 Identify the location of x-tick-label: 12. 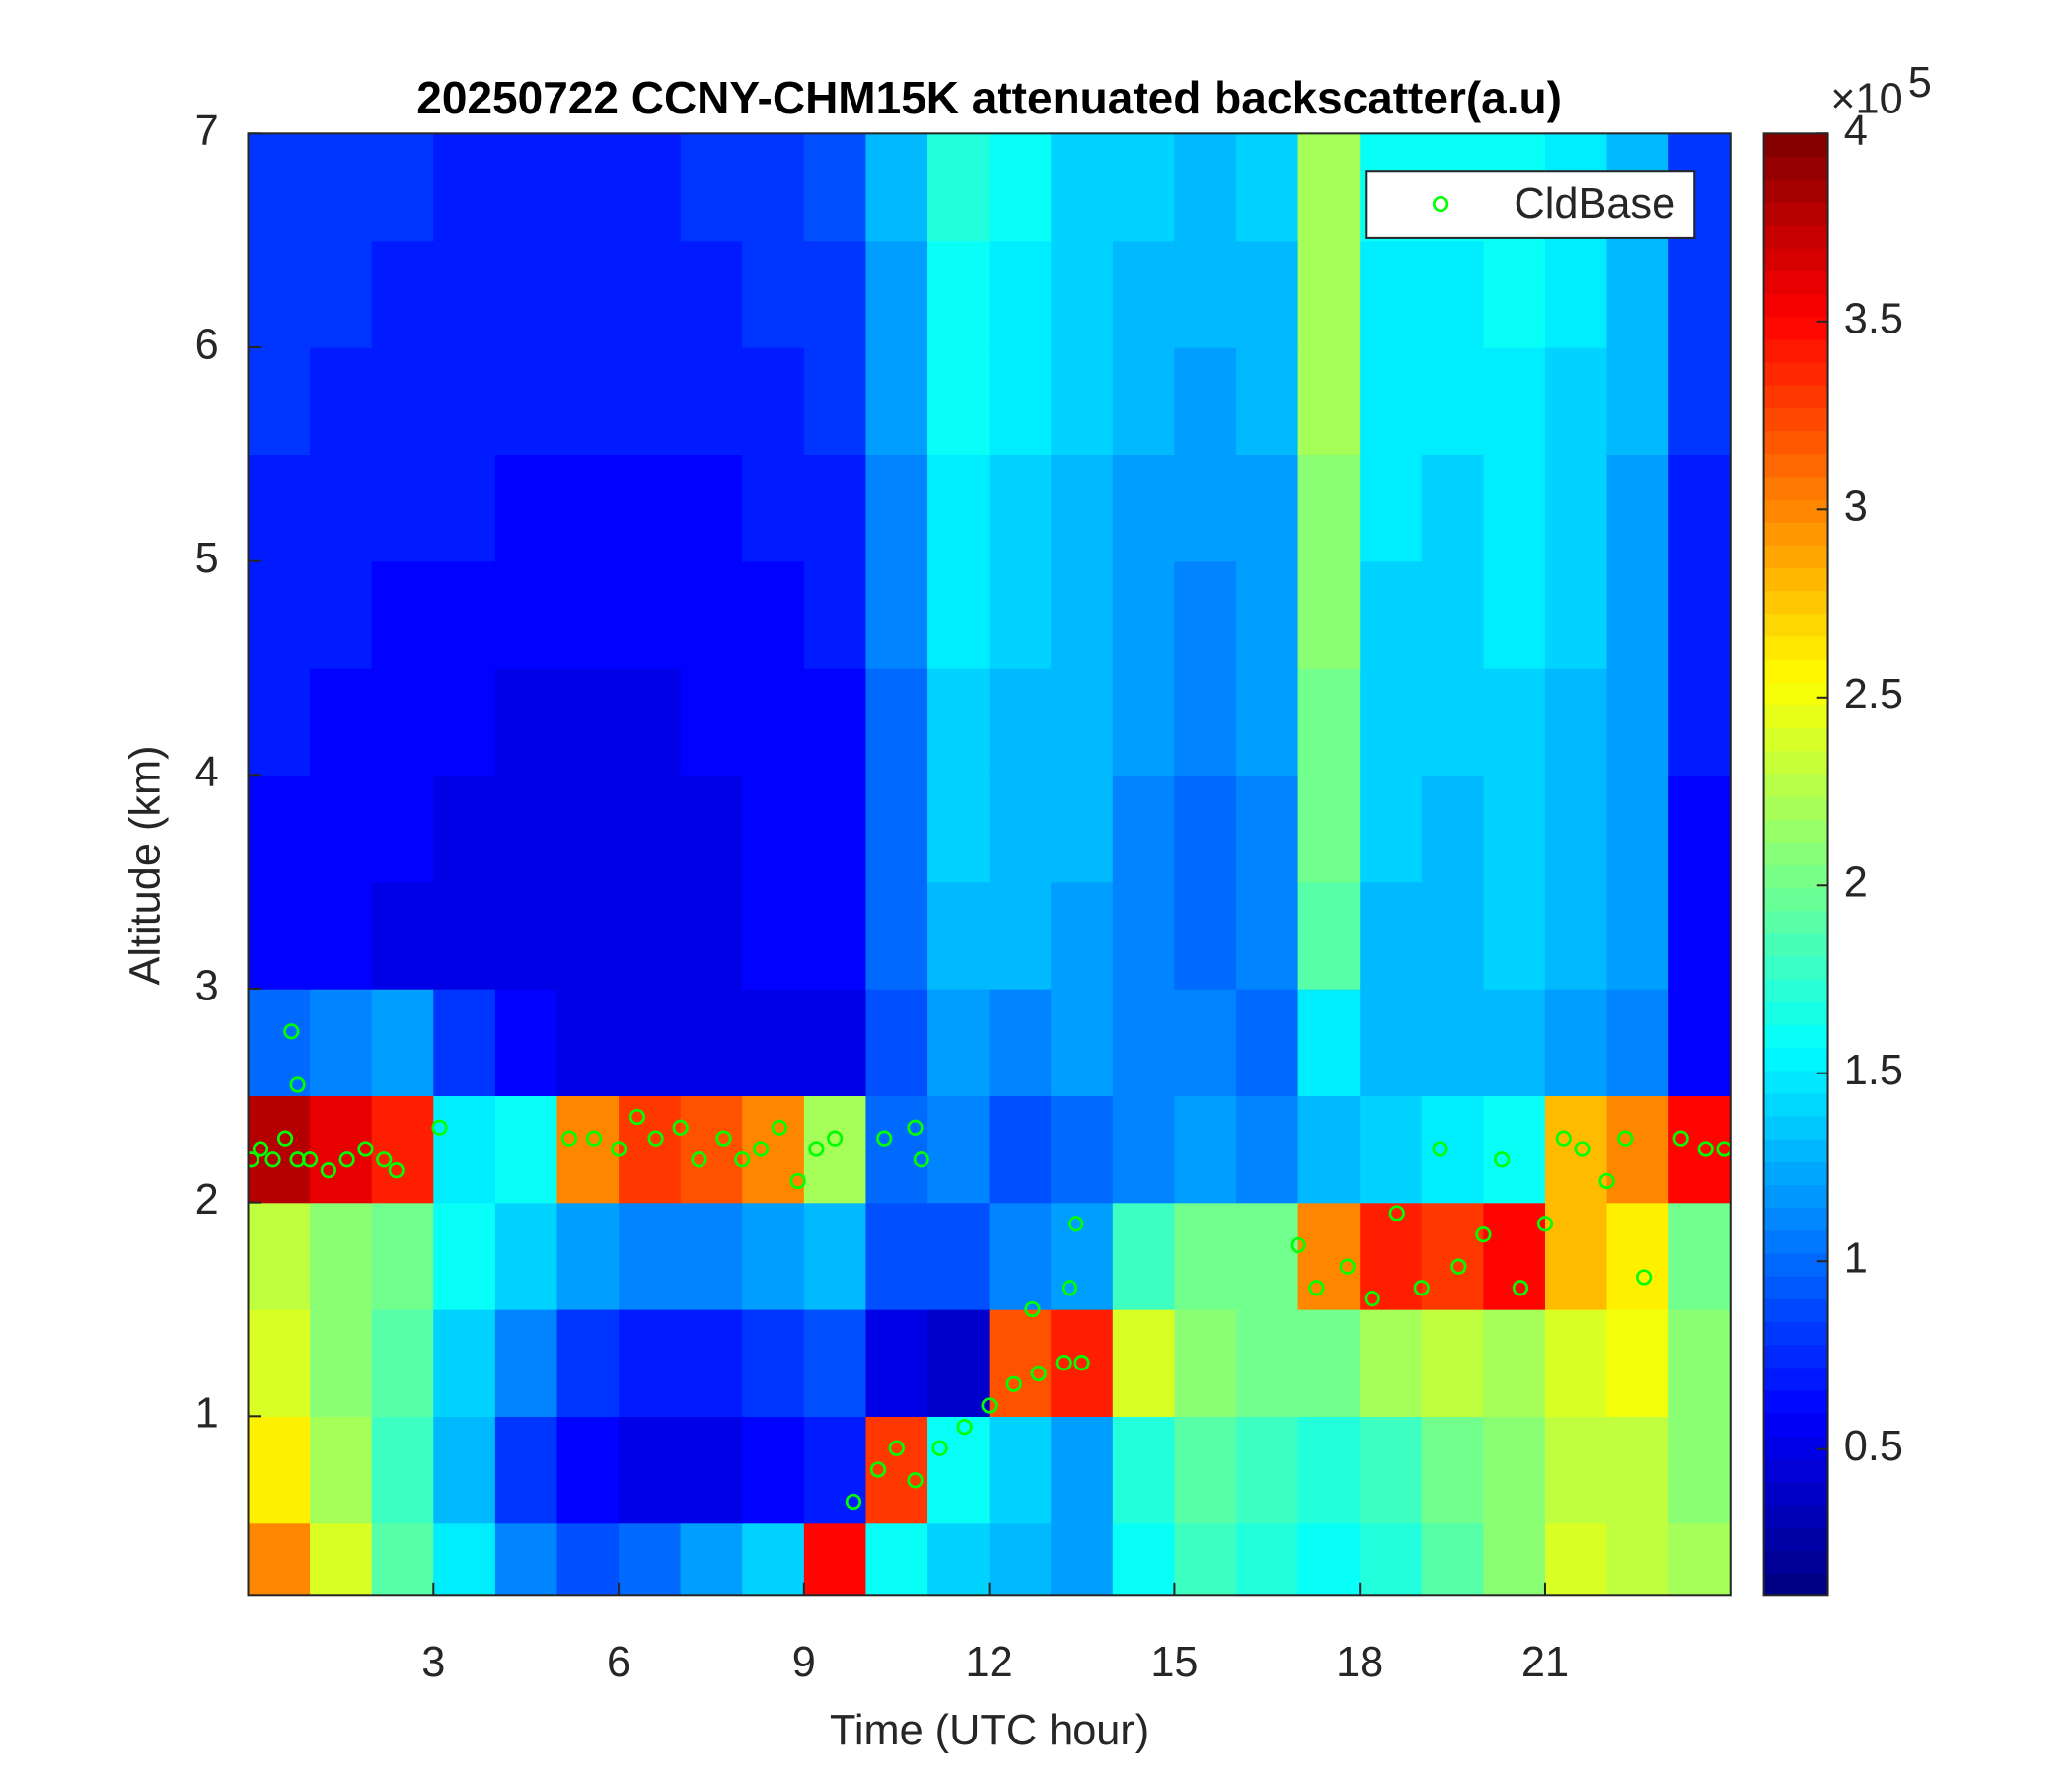
(990, 1662).